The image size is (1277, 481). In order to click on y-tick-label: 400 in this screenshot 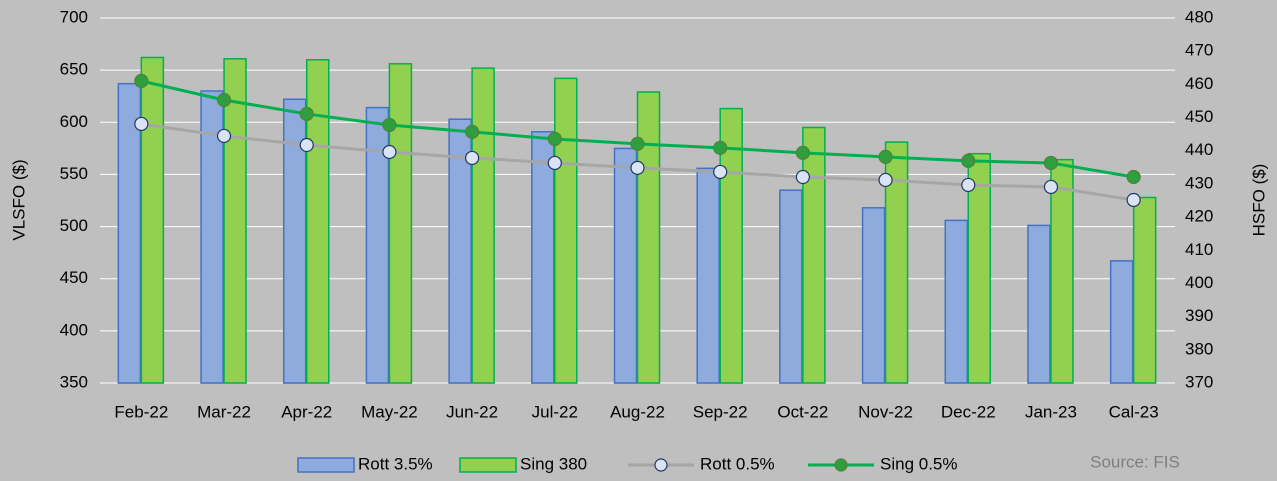, I will do `click(74, 329)`.